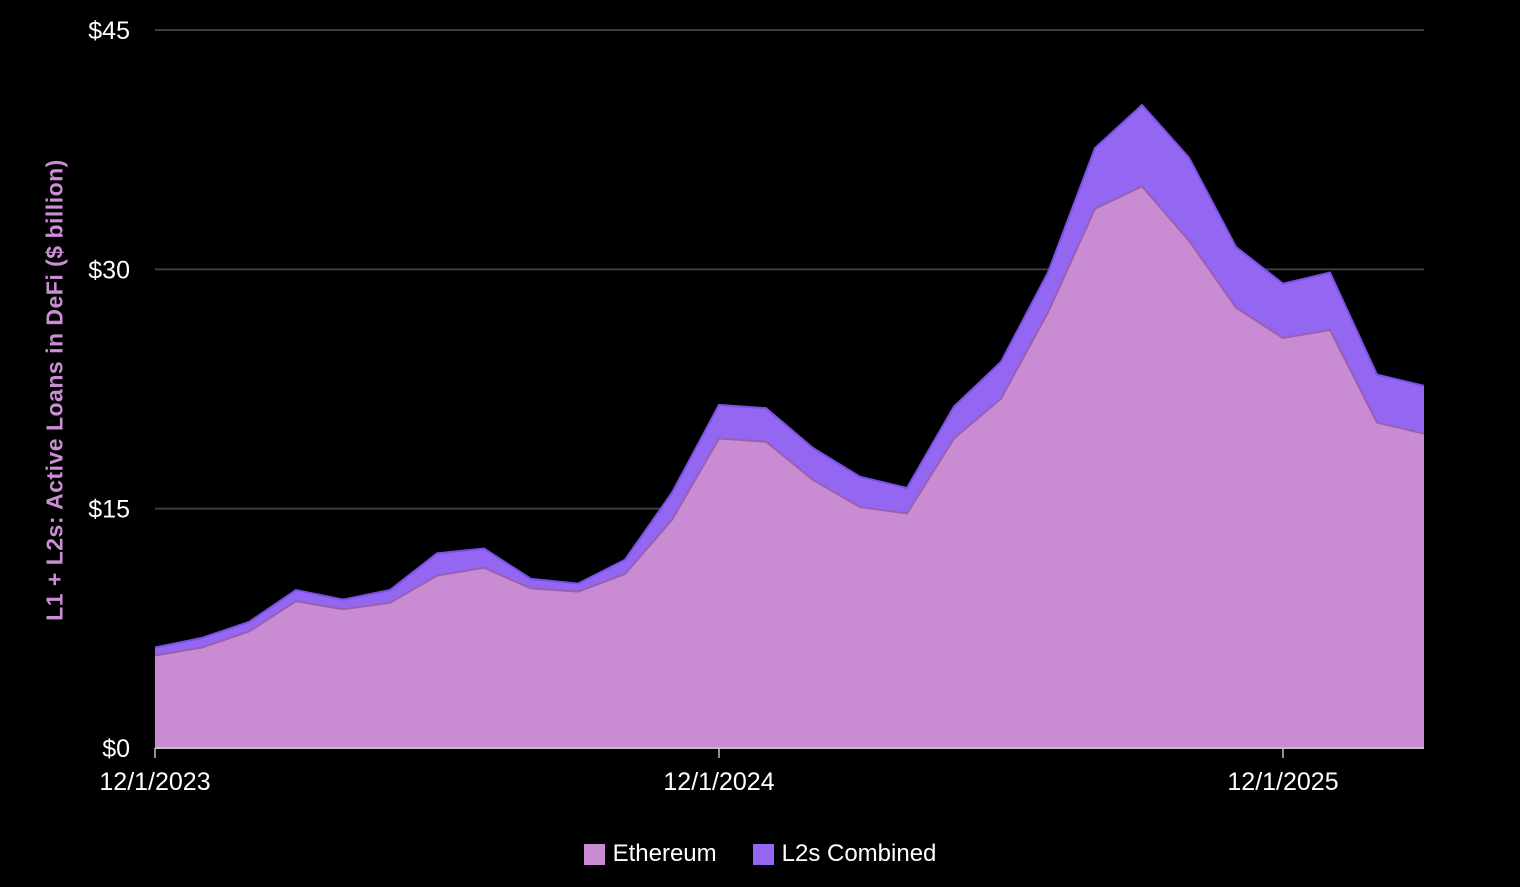  I want to click on x-tick-label: 12/1/2024, so click(718, 782).